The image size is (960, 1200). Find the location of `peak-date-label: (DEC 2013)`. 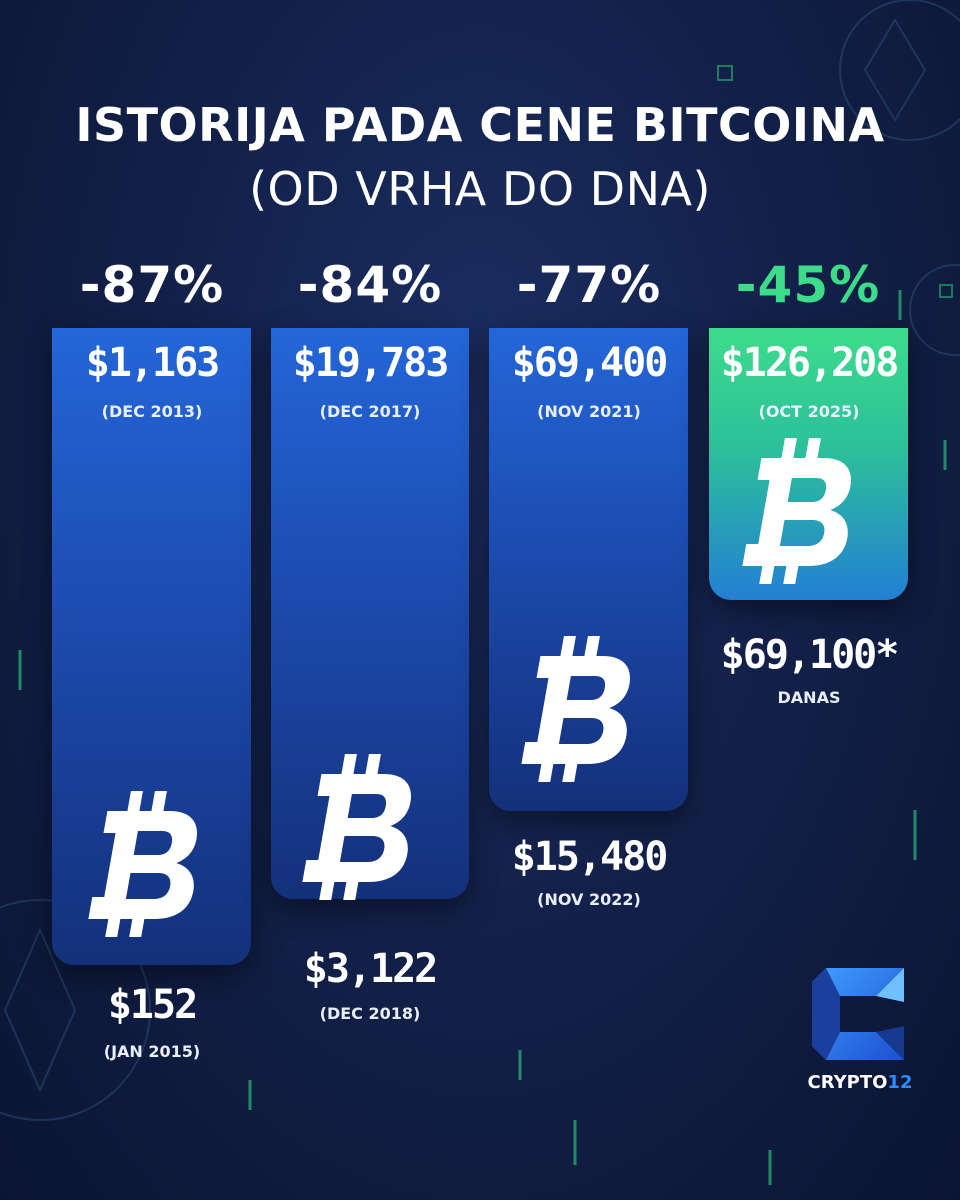

peak-date-label: (DEC 2013) is located at coordinates (152, 411).